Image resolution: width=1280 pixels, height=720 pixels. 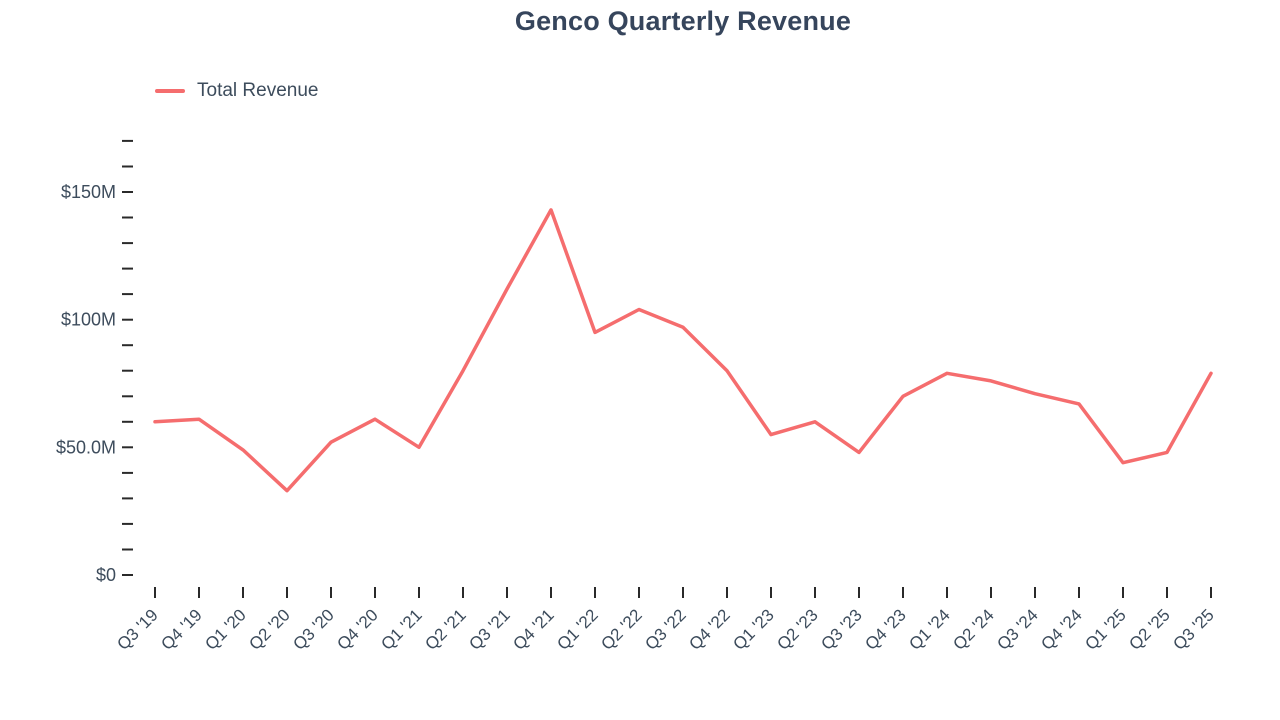 What do you see at coordinates (885, 629) in the screenshot?
I see `x-axis-label: Q4 '23` at bounding box center [885, 629].